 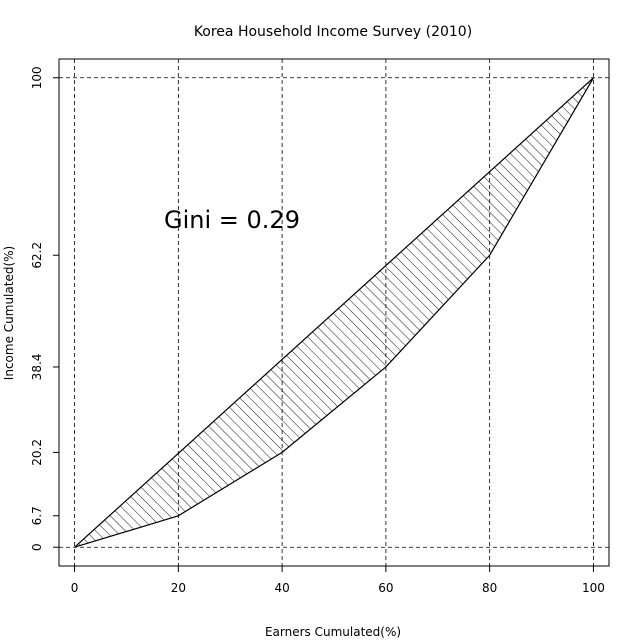 I want to click on x-tick-label: 20, so click(x=178, y=588).